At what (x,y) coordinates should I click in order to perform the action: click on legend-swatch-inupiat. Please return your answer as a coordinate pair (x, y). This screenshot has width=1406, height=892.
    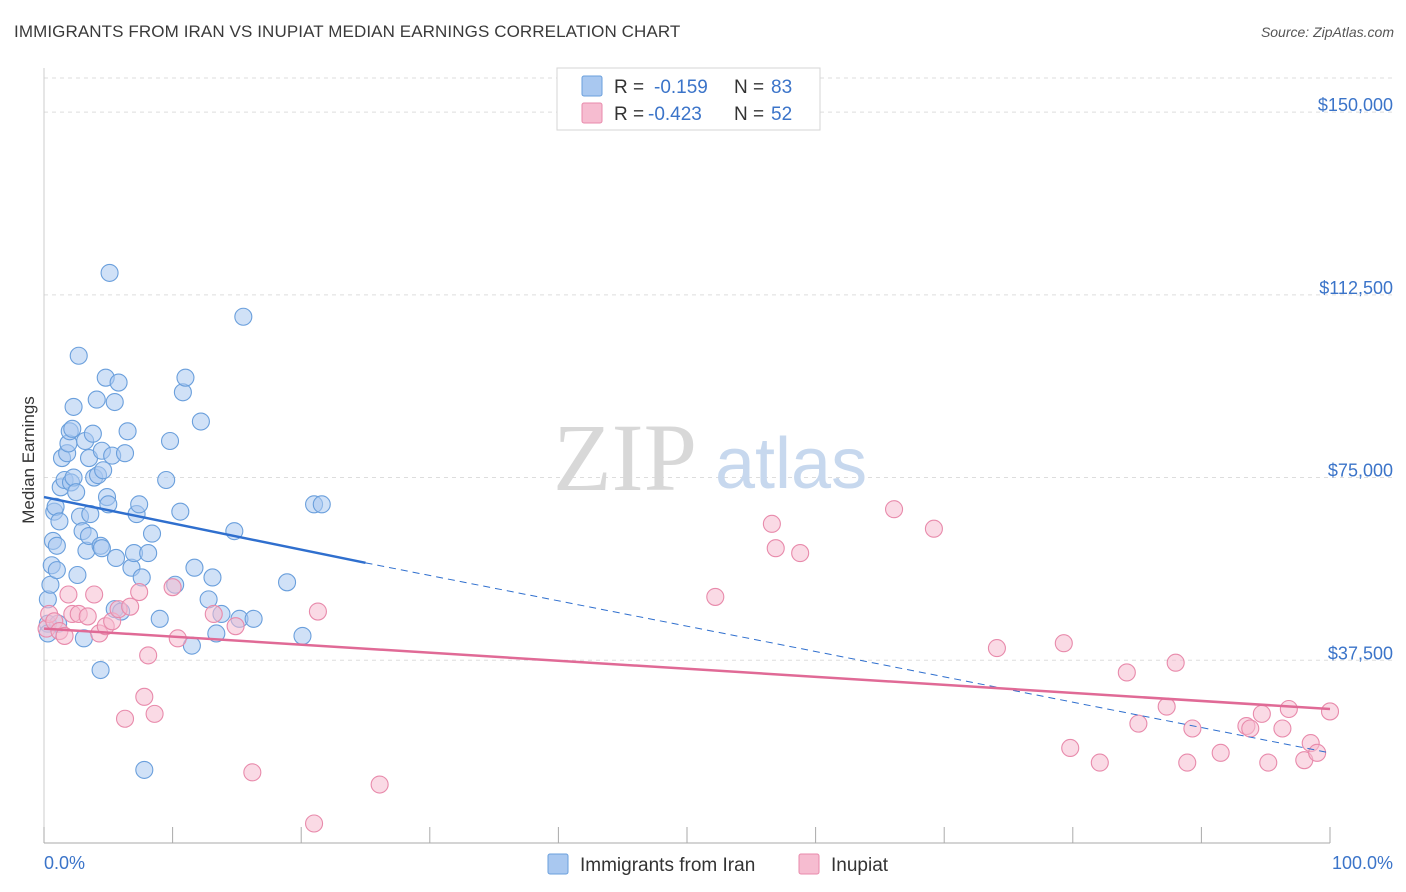
    Looking at the image, I should click on (592, 113).